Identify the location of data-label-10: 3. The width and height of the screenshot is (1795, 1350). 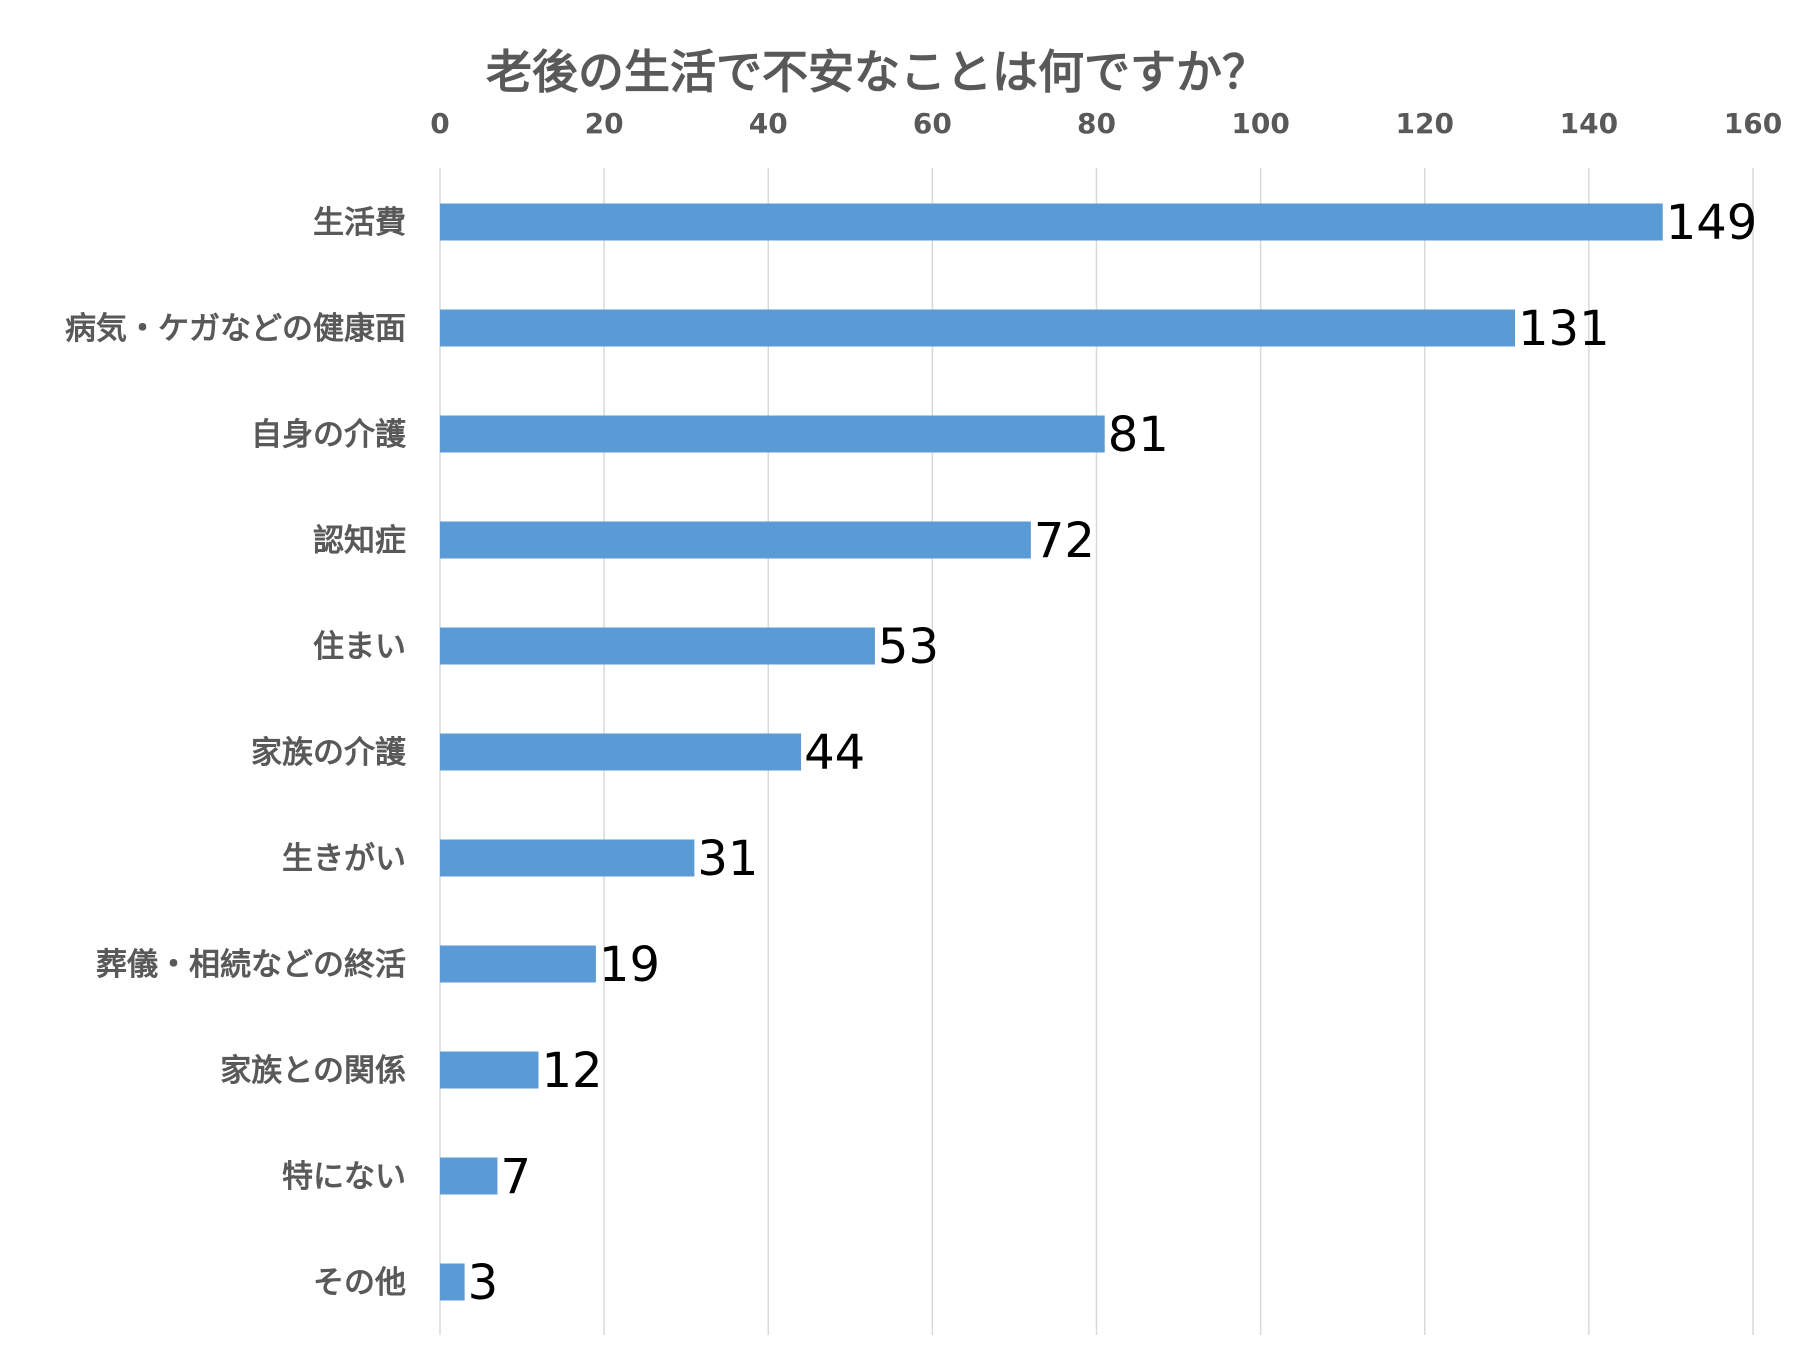
(483, 1283).